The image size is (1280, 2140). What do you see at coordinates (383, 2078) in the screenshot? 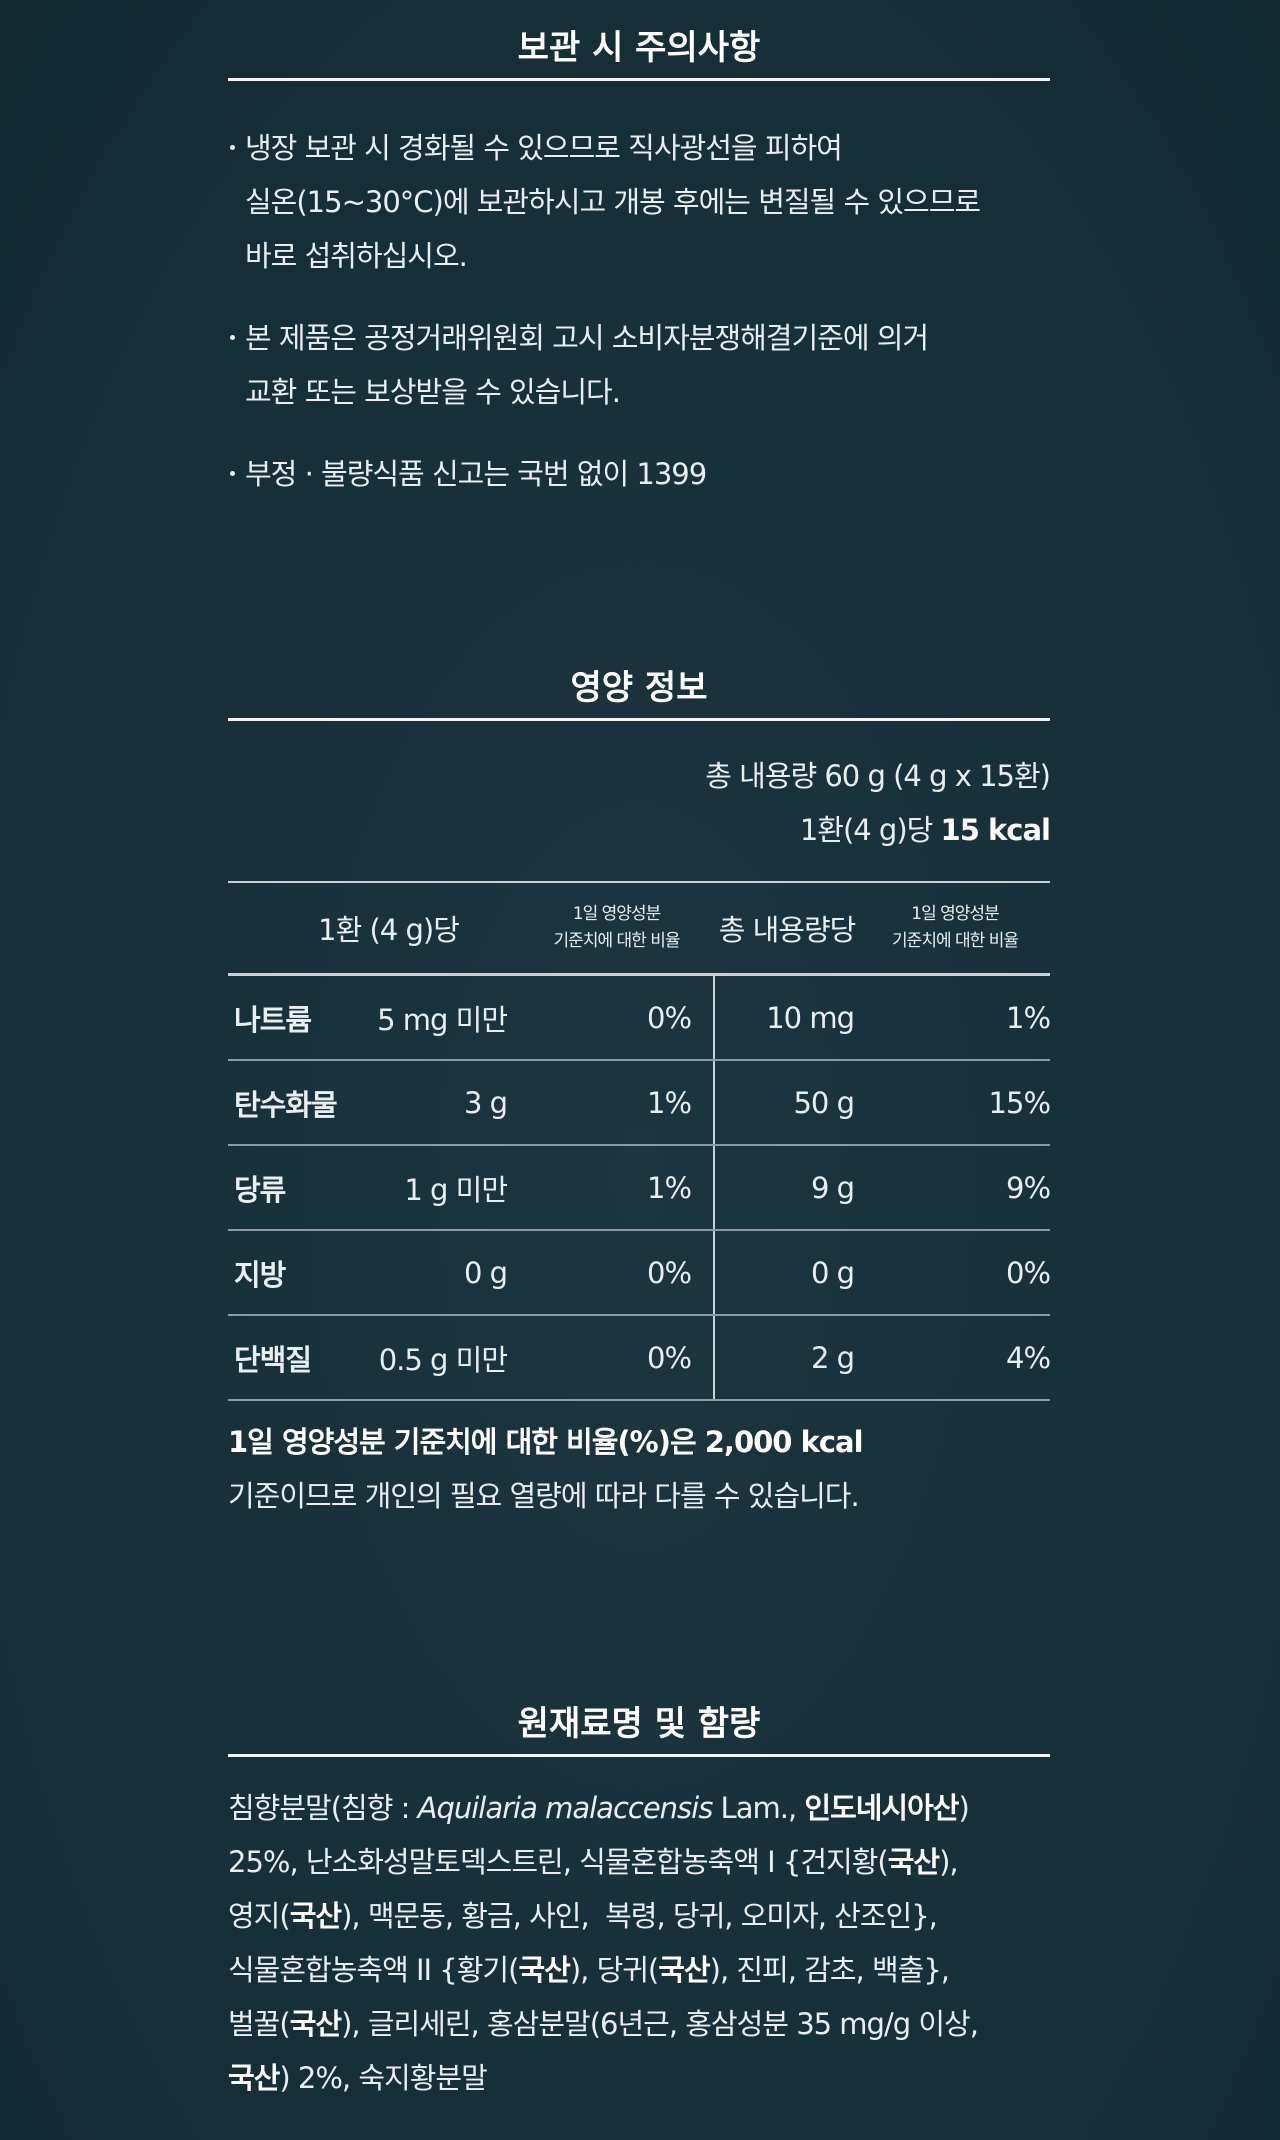
I see `text-segment: ) 2%, 숙지황분말` at bounding box center [383, 2078].